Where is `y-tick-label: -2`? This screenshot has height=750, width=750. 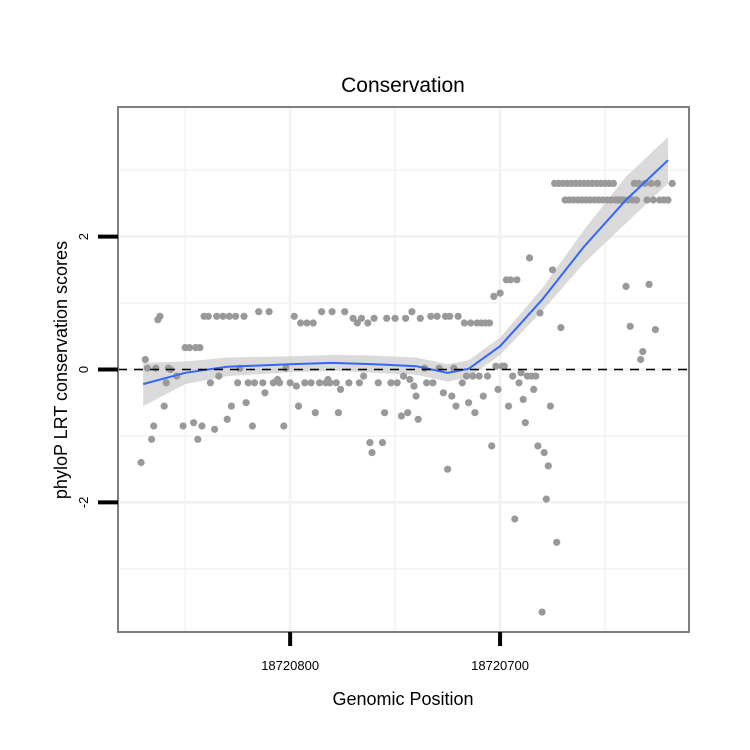 y-tick-label: -2 is located at coordinates (83, 503).